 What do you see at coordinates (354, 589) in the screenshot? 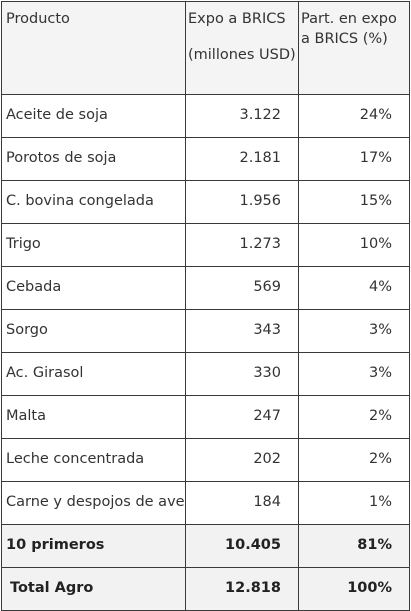
I see `cell-share: 100%` at bounding box center [354, 589].